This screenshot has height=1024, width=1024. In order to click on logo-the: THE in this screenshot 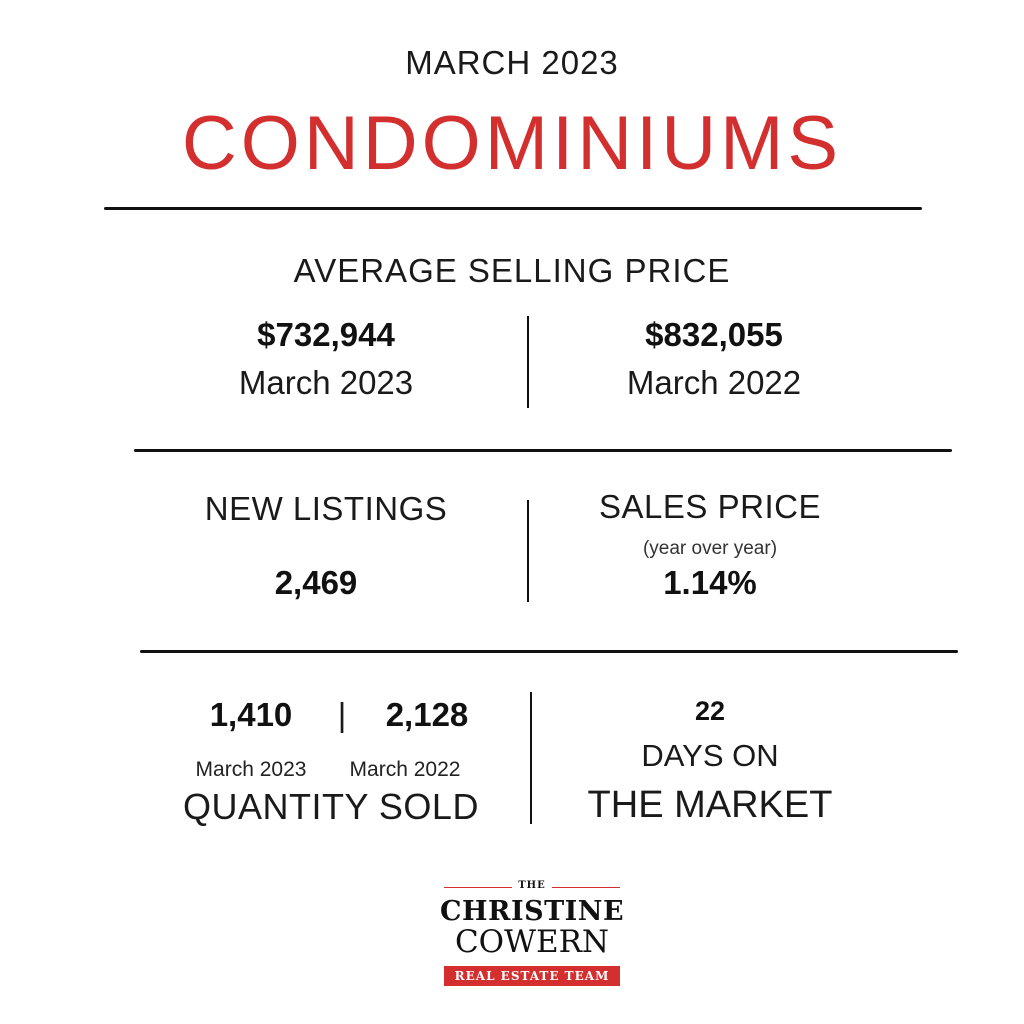, I will do `click(532, 885)`.